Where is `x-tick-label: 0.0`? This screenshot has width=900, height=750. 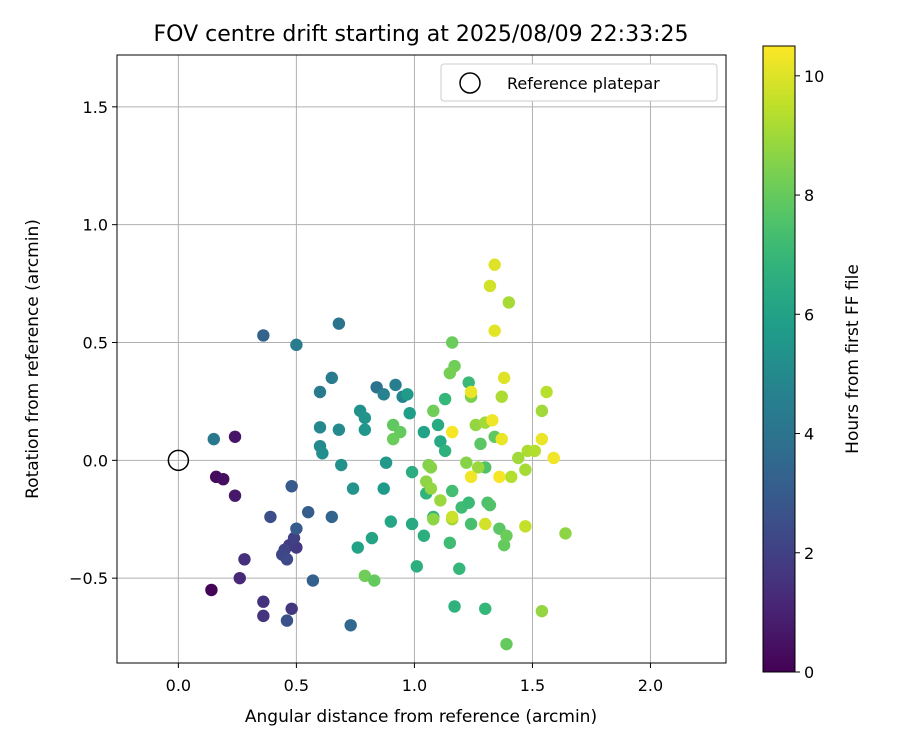 x-tick-label: 0.0 is located at coordinates (178, 685).